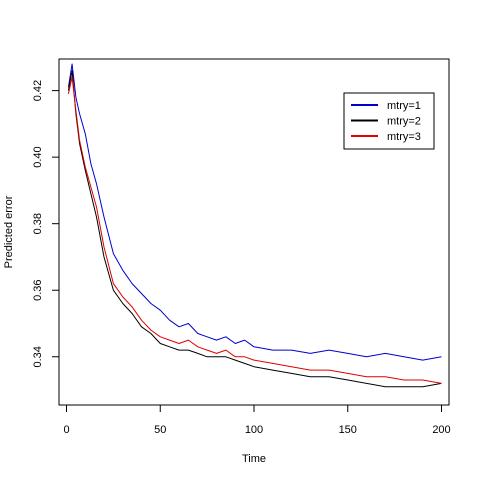  Describe the element at coordinates (257, 420) in the screenshot. I see `x-axis: 0 50 100 150 200` at that location.